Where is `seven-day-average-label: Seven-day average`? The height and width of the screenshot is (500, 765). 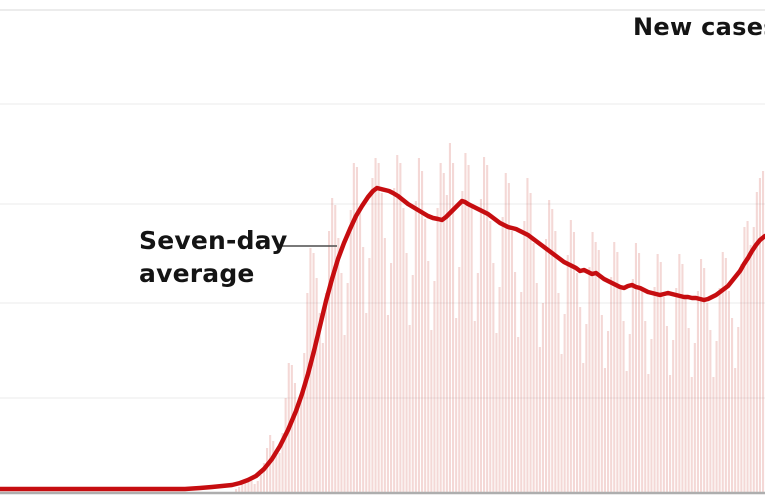 seven-day-average-label: Seven-day average is located at coordinates (213, 257).